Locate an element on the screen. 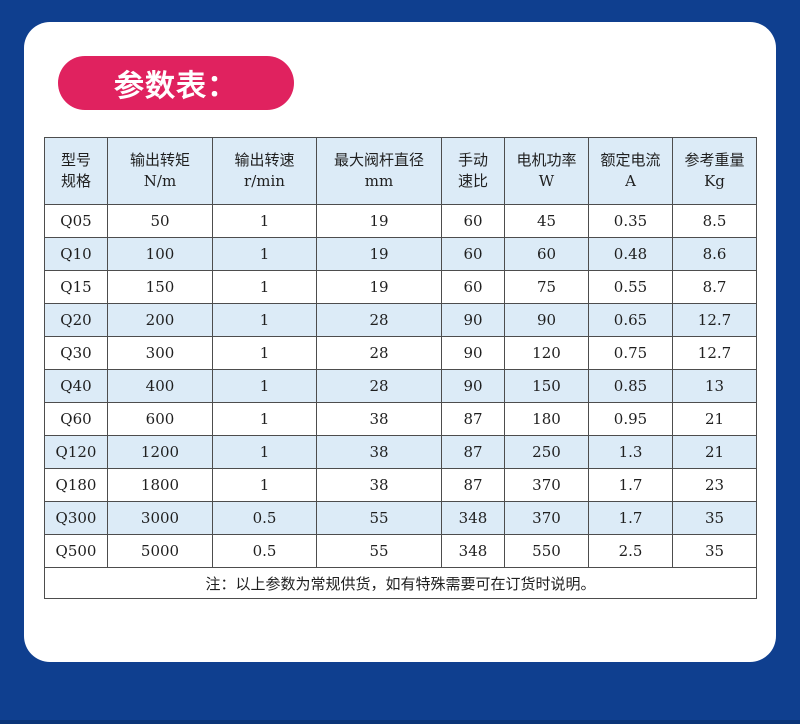  table-note: 注：以上参数为常规供货，如有特殊需要可在订货时说明。 is located at coordinates (400, 583).